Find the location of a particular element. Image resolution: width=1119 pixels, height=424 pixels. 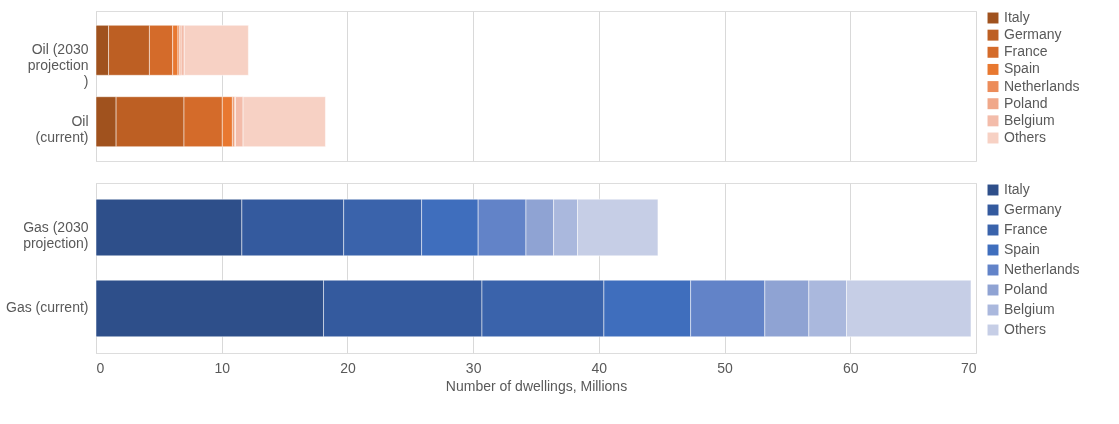

x-tick-label: 0 is located at coordinates (100, 367).